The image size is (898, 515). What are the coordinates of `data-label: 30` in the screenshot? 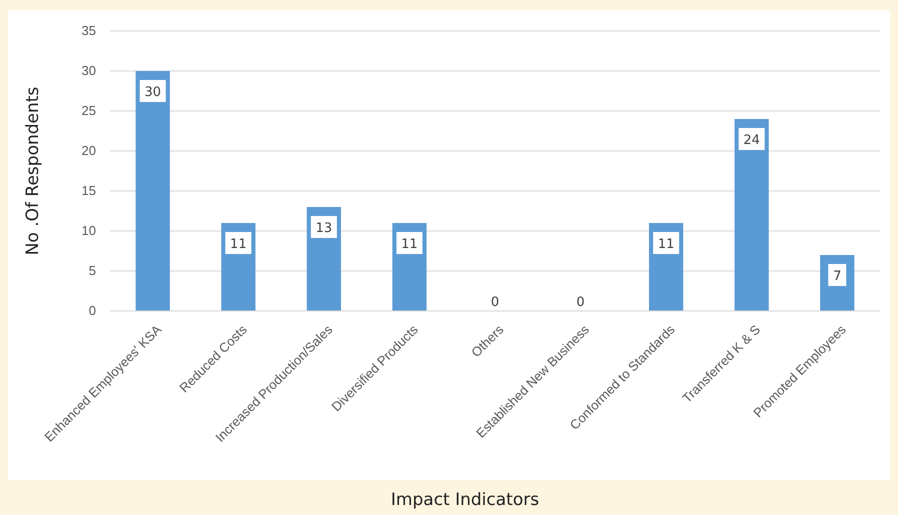 It's located at (153, 92).